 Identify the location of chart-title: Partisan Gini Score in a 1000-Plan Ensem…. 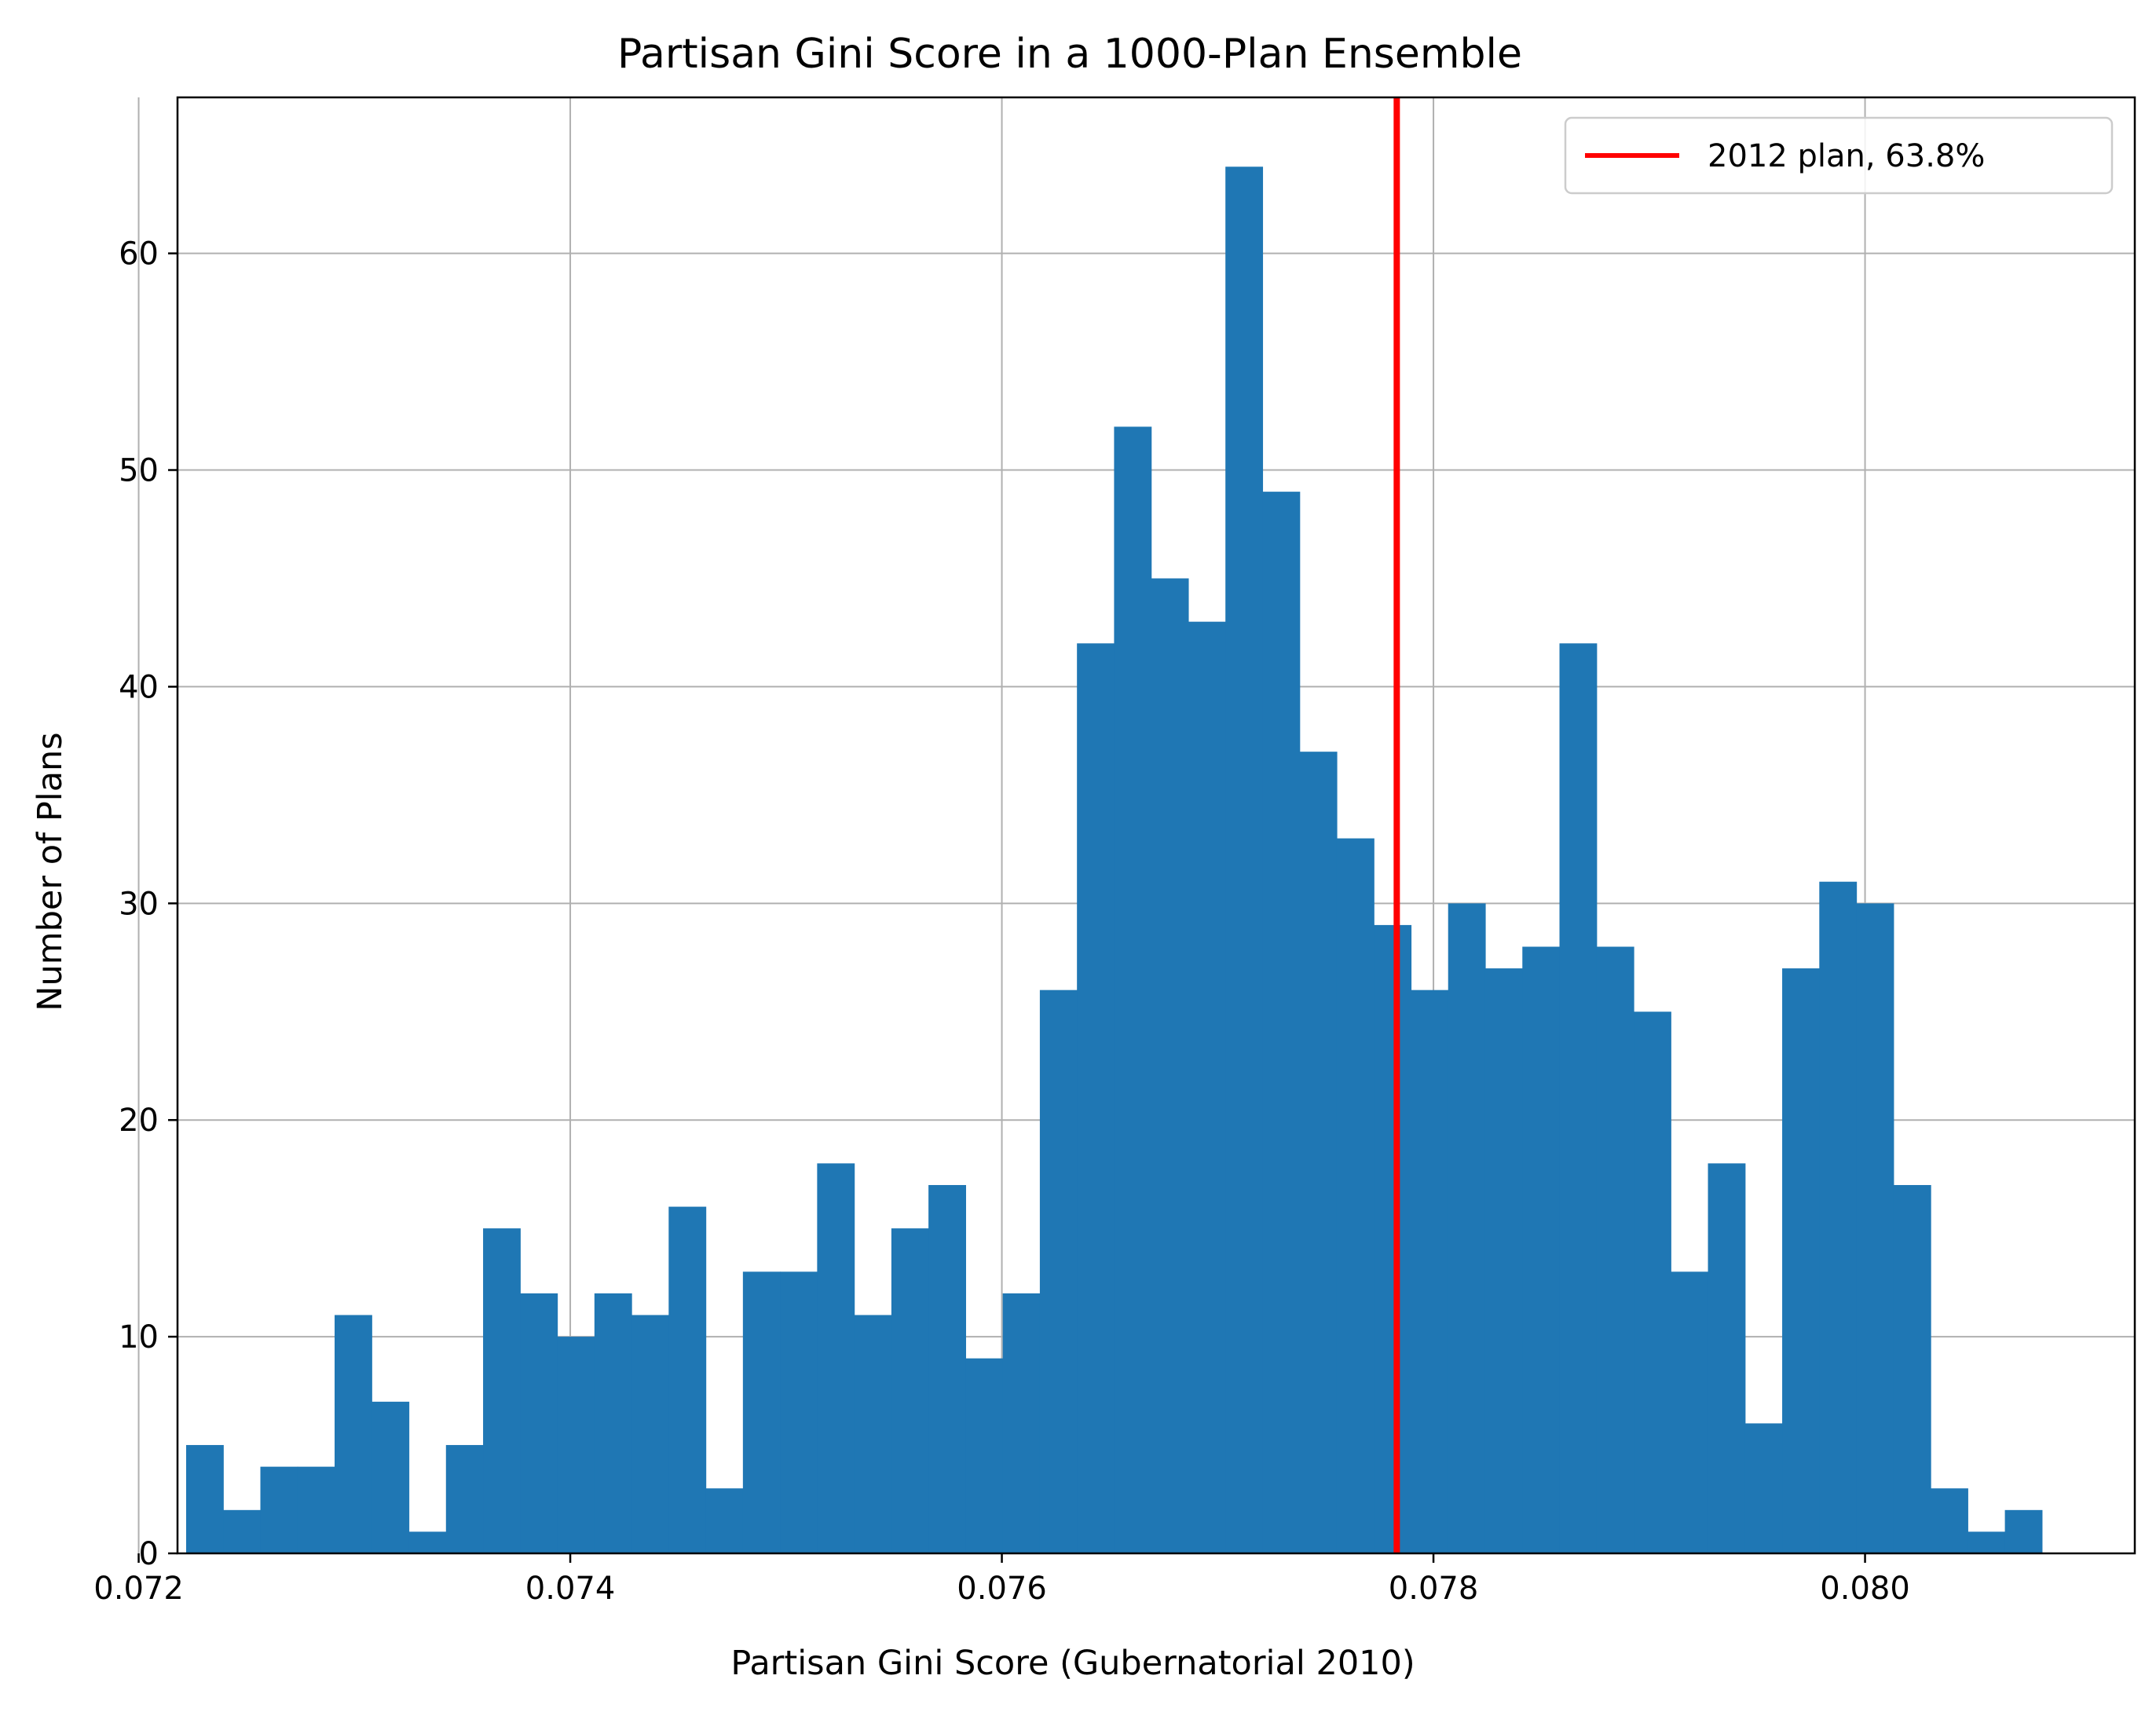
(1069, 55).